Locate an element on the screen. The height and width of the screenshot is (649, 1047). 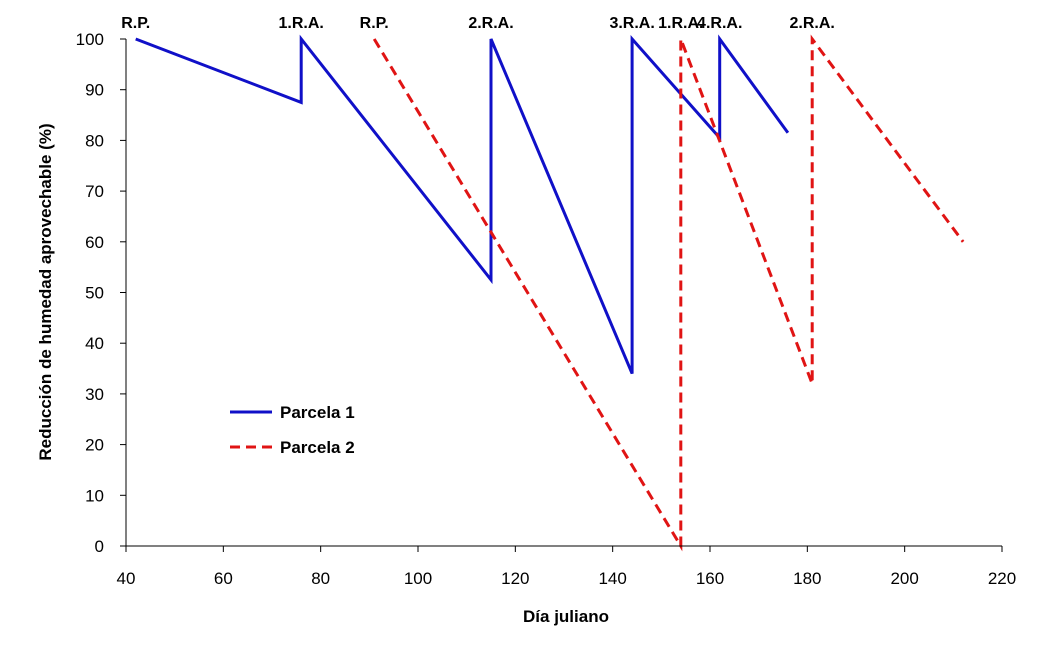
y-tick-label: 20 is located at coordinates (94, 445).